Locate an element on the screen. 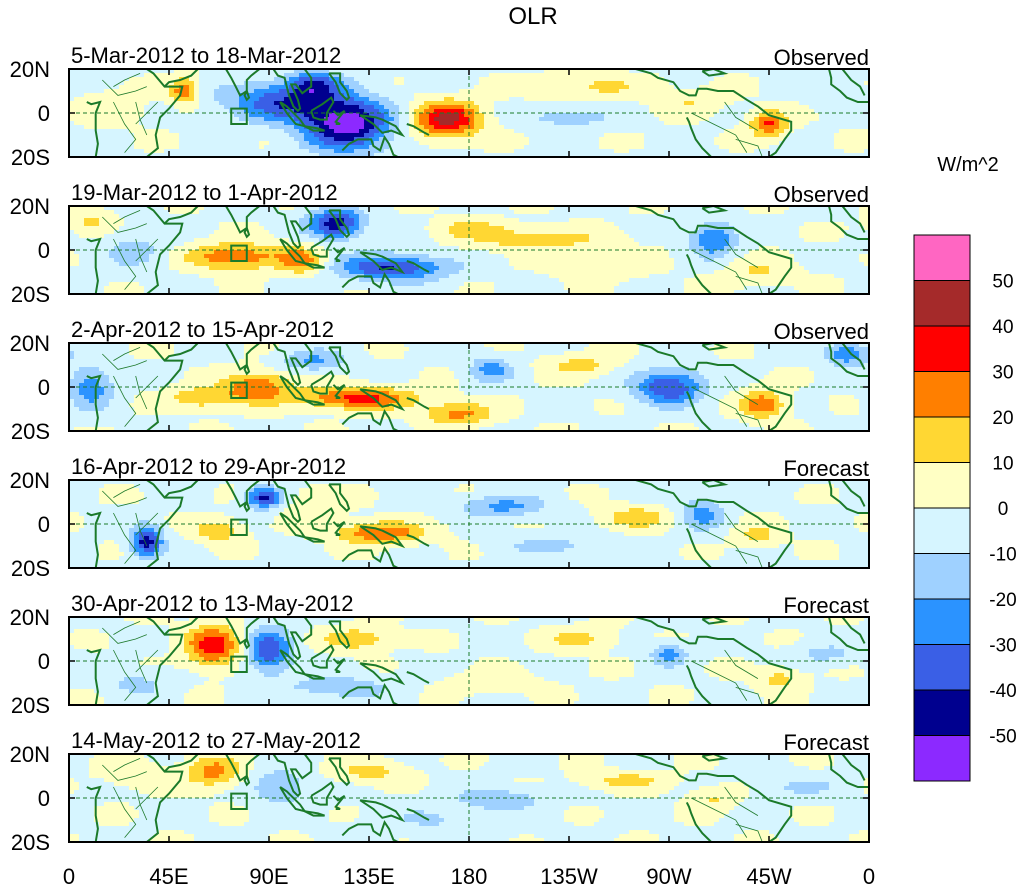  panel-period: 16-Apr-2012 to 29-Apr-2012 is located at coordinates (208, 466).